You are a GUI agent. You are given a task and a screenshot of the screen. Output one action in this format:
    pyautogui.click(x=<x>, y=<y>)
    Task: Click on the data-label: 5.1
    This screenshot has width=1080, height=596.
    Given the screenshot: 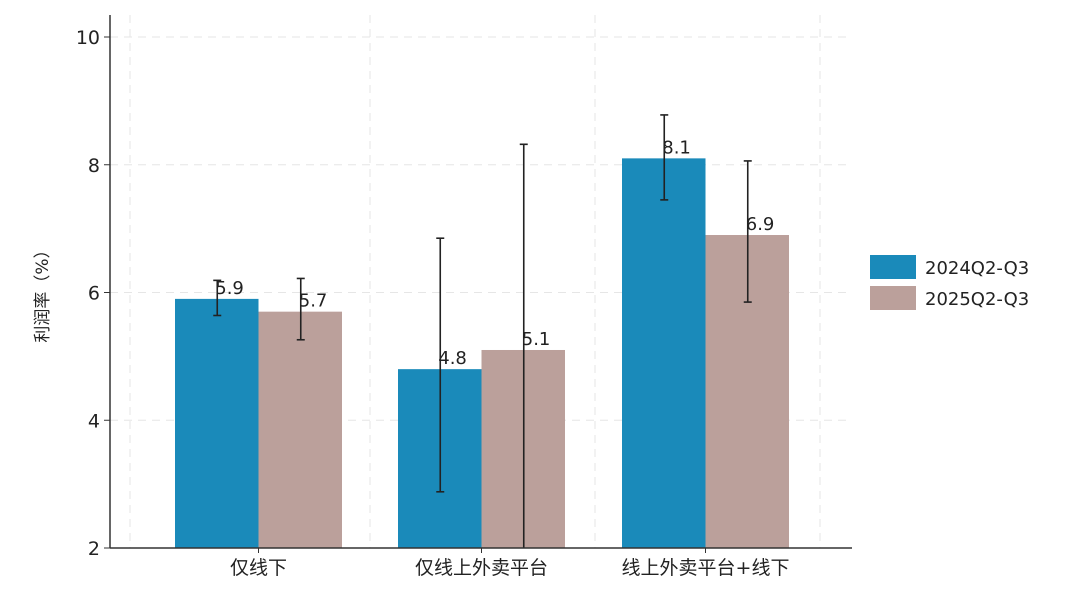 What is the action you would take?
    pyautogui.click(x=536, y=339)
    